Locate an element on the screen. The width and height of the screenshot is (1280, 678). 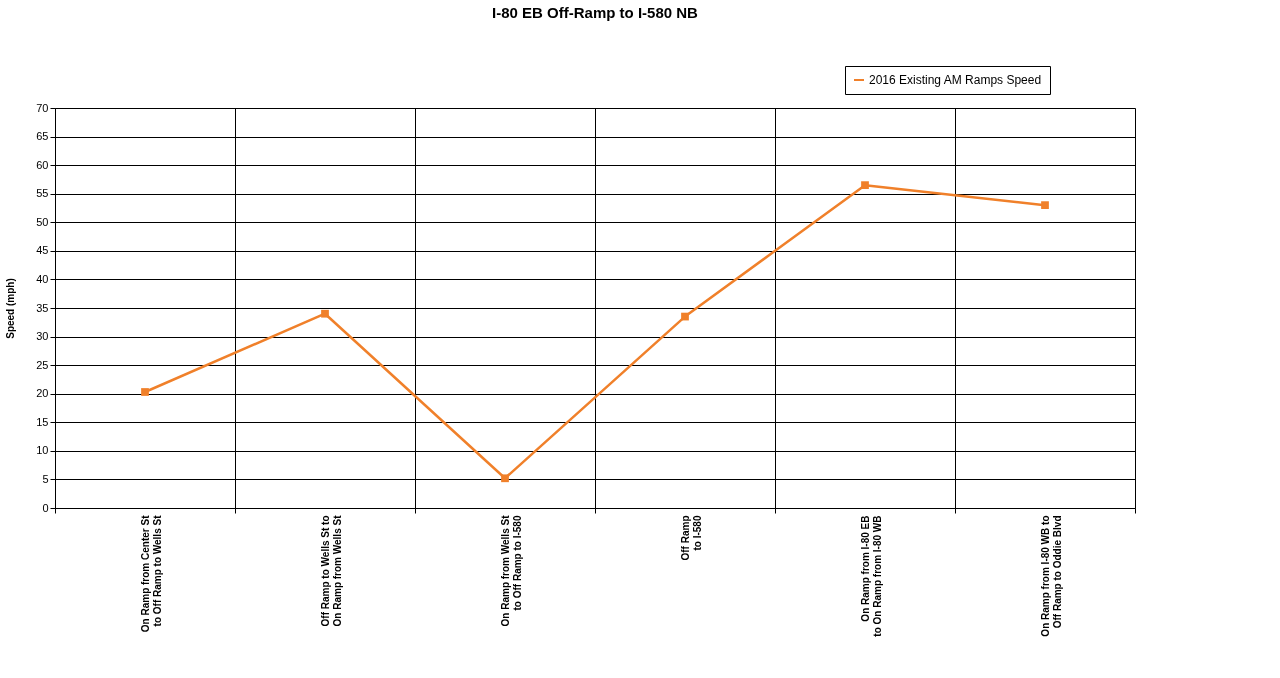
y-tick-label: 70 is located at coordinates (42, 107).